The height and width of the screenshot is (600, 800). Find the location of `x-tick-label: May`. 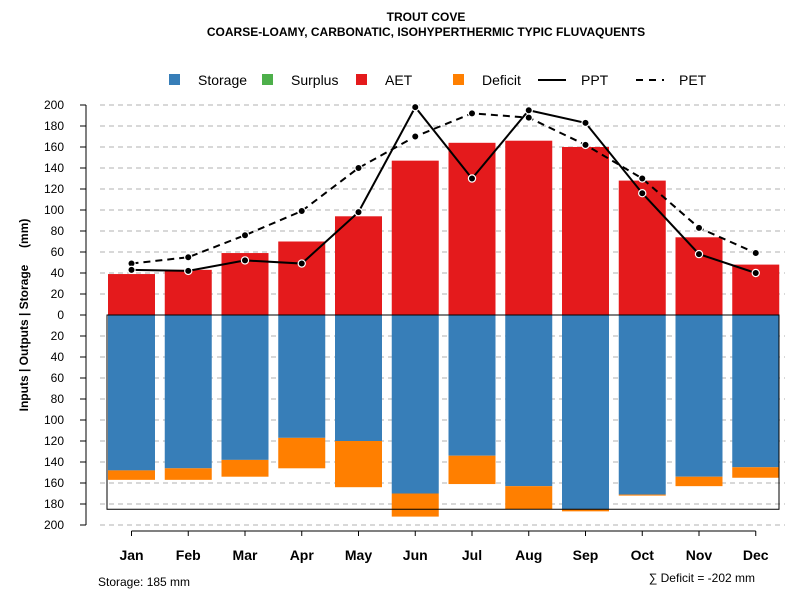

x-tick-label: May is located at coordinates (358, 555).